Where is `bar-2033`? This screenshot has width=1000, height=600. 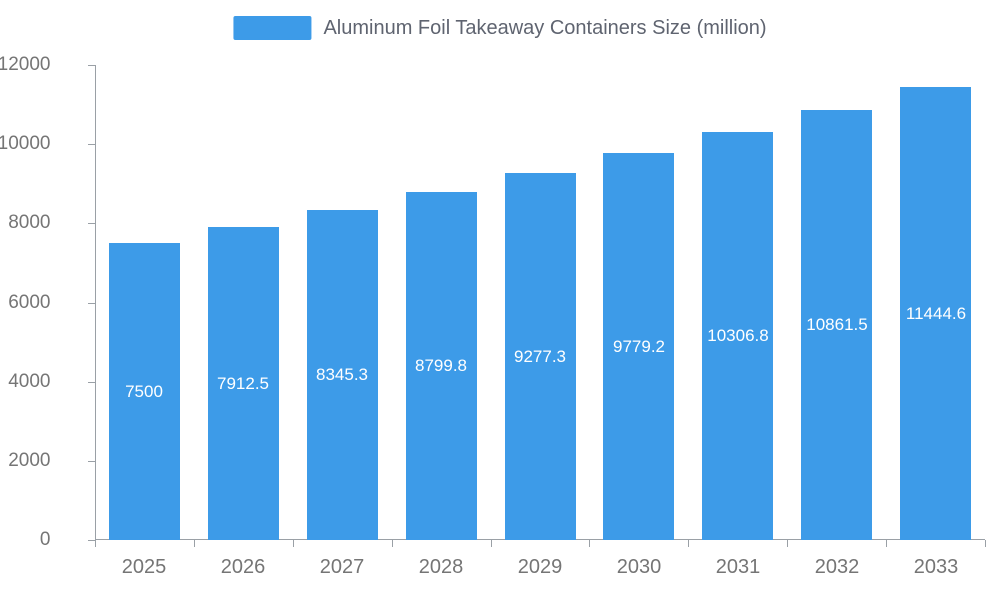 bar-2033 is located at coordinates (935, 313).